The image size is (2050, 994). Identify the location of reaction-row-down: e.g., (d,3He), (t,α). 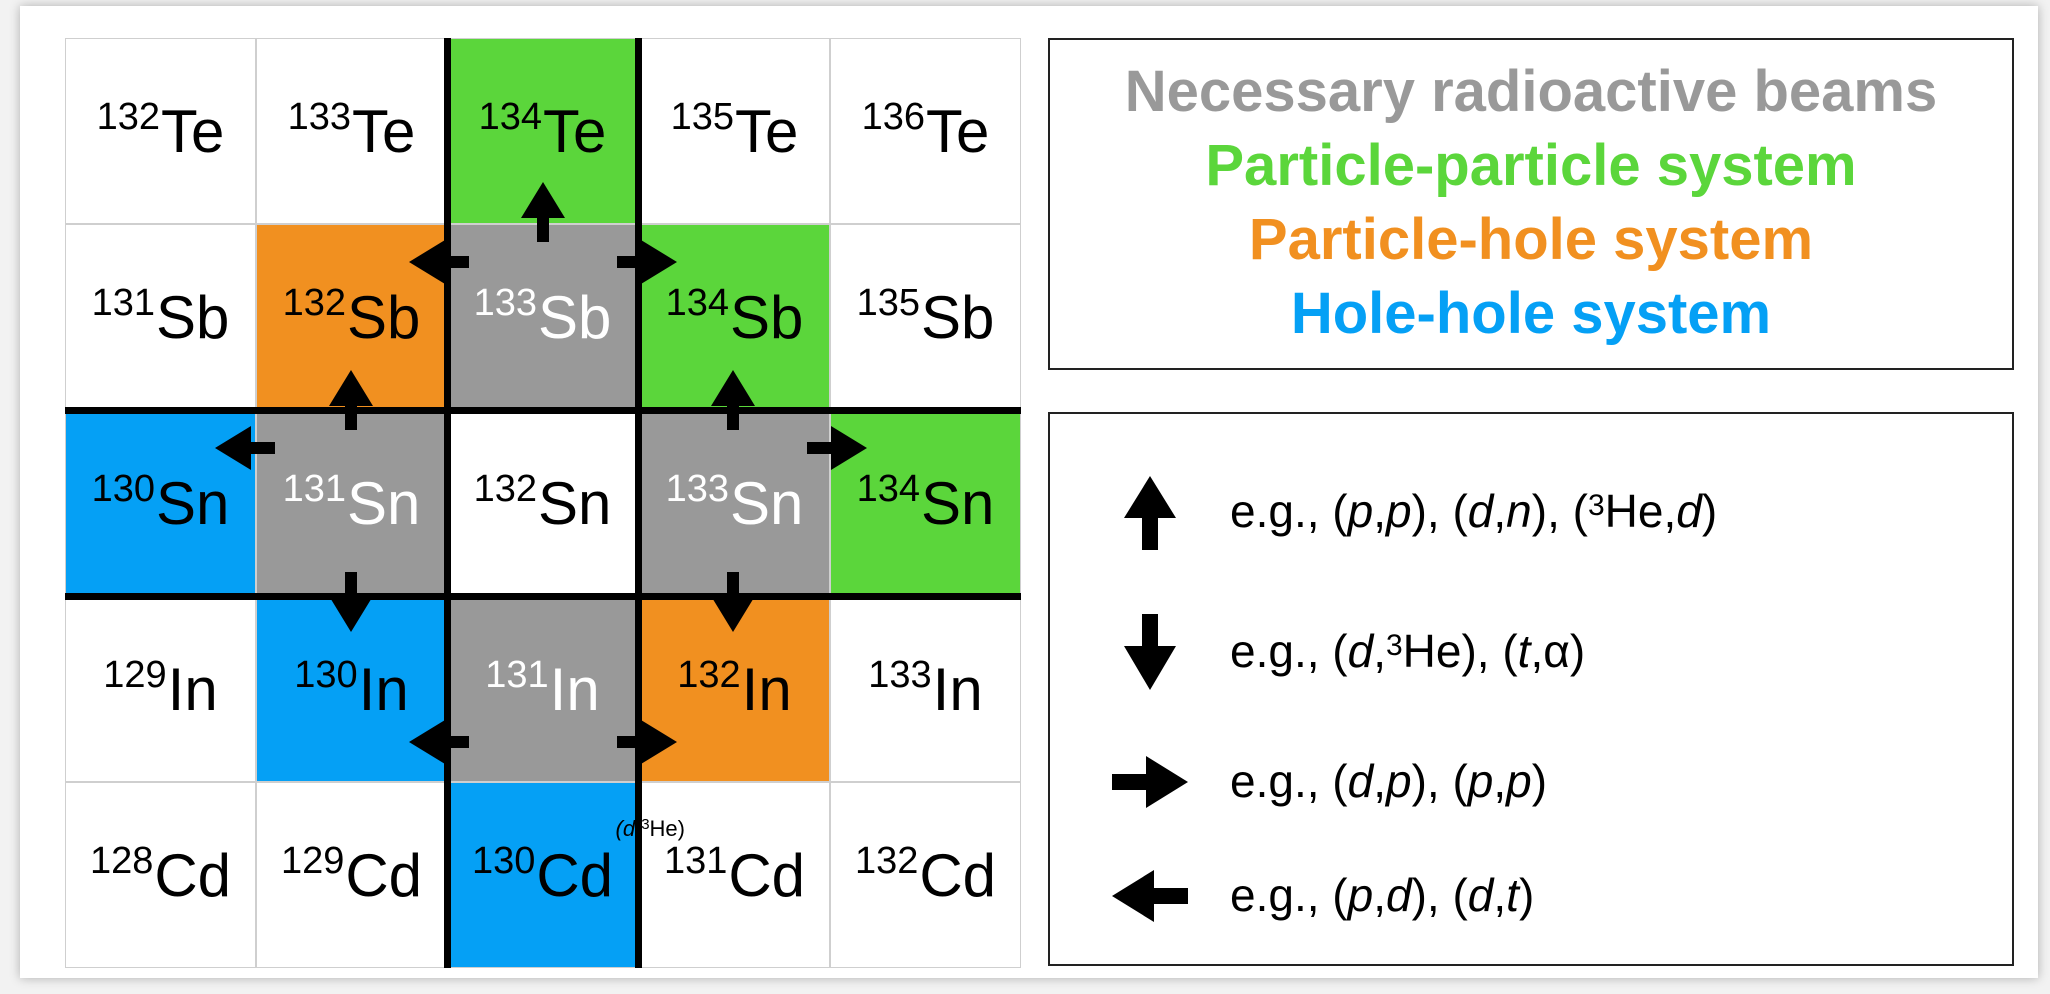
(1550, 652).